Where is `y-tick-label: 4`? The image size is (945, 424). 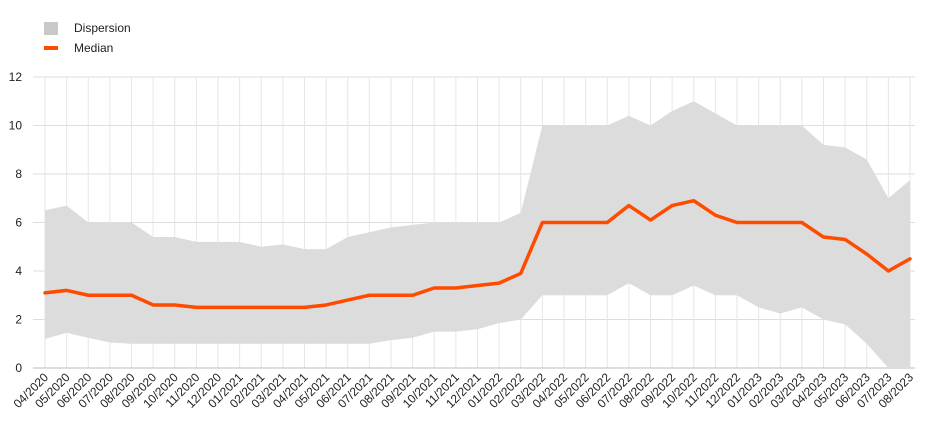
y-tick-label: 4 is located at coordinates (18, 271).